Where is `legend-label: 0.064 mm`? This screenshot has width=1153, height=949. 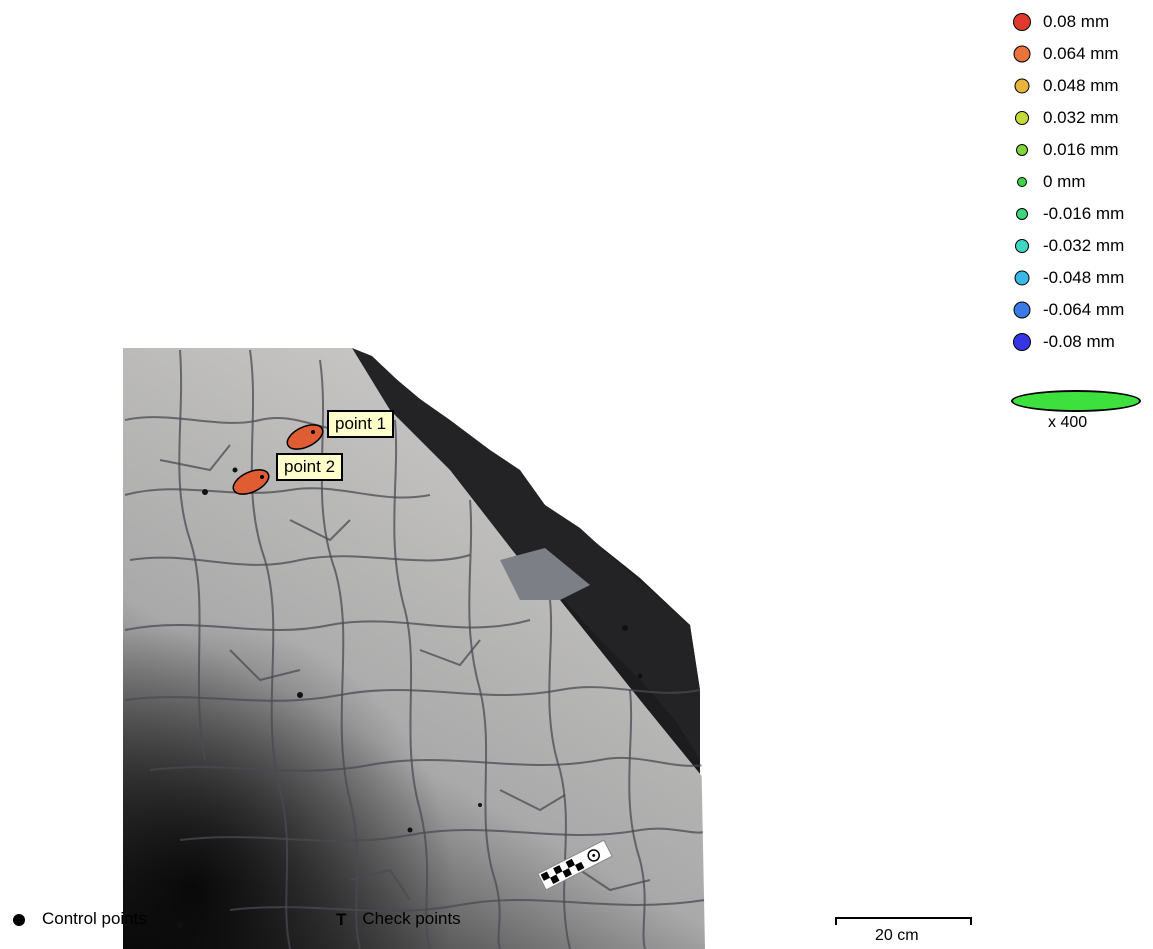 legend-label: 0.064 mm is located at coordinates (1081, 53).